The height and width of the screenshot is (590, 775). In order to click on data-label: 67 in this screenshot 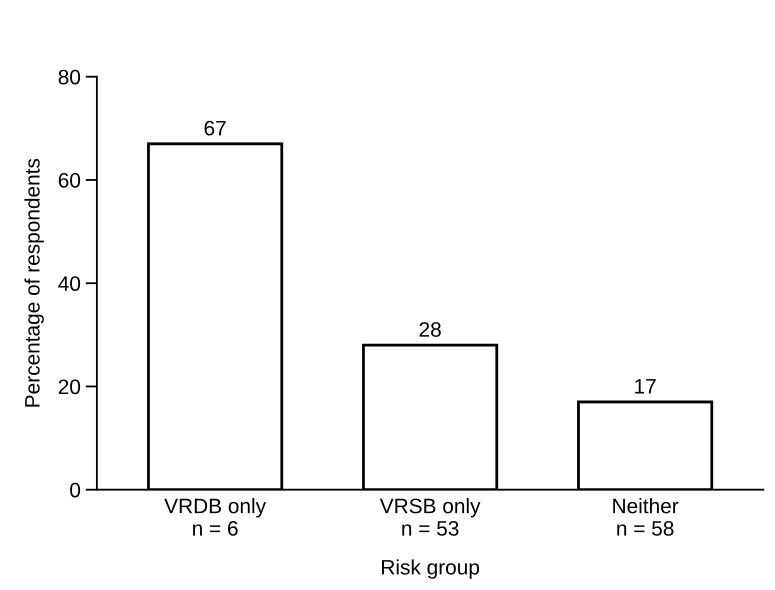, I will do `click(215, 128)`.